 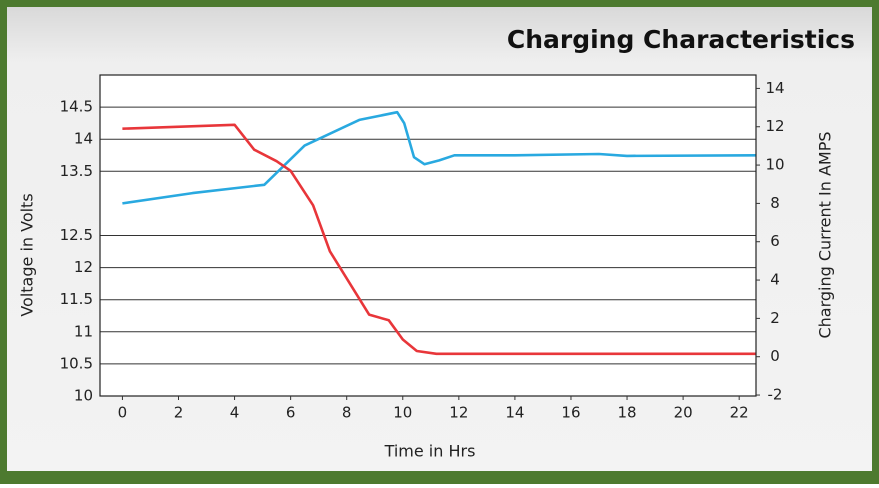 I want to click on x-tick-label: 12, so click(x=458, y=413).